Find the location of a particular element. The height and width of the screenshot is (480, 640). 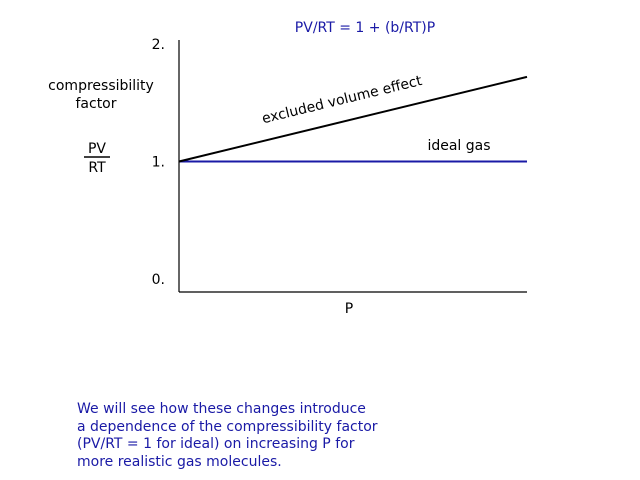

y-axis-fraction-denominator: RT is located at coordinates (97, 168).